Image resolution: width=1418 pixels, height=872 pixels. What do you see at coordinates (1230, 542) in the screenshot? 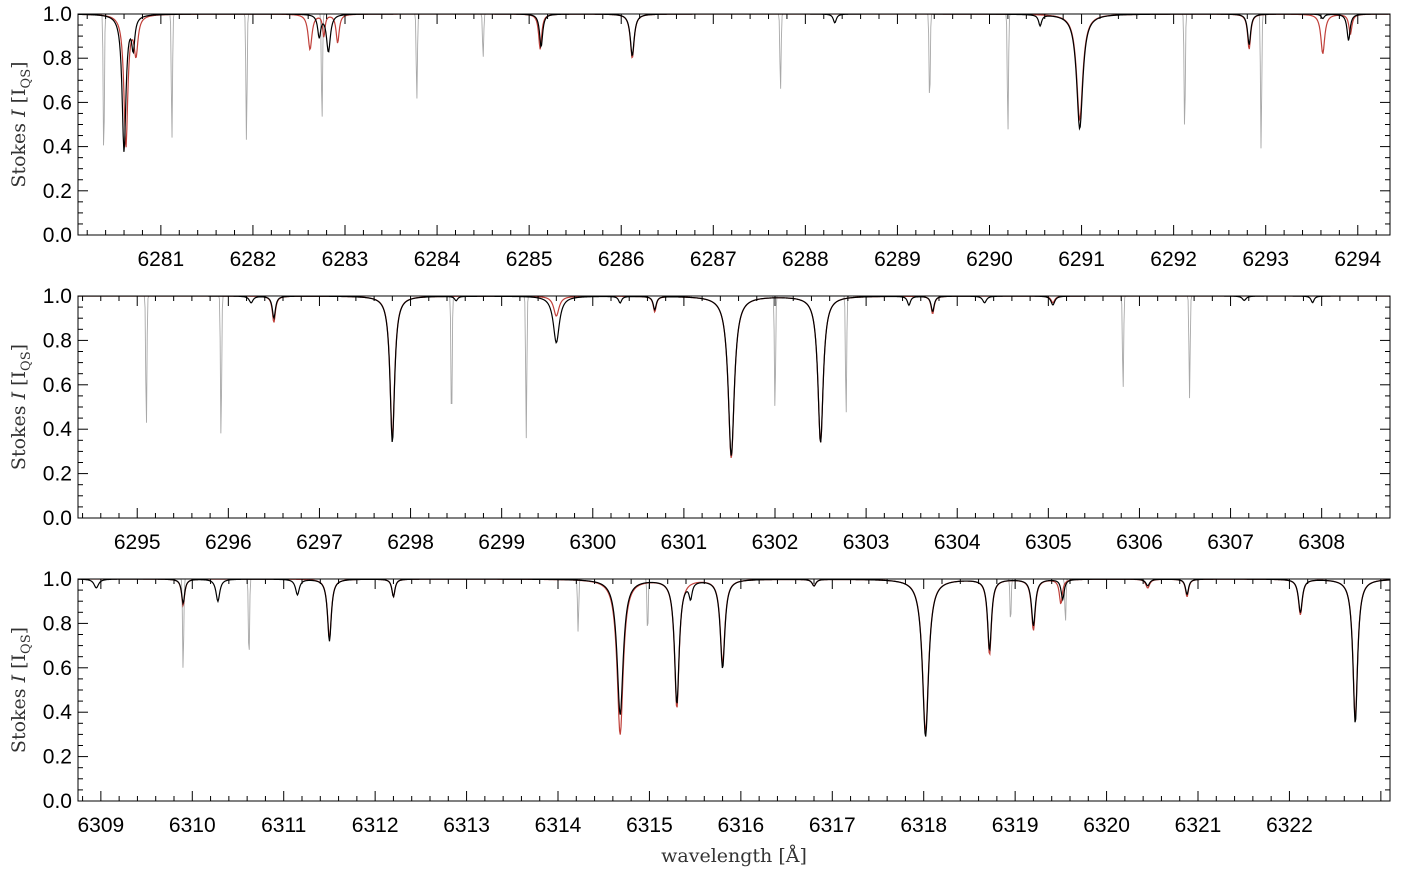
I see `x-tick-label: 6307` at bounding box center [1230, 542].